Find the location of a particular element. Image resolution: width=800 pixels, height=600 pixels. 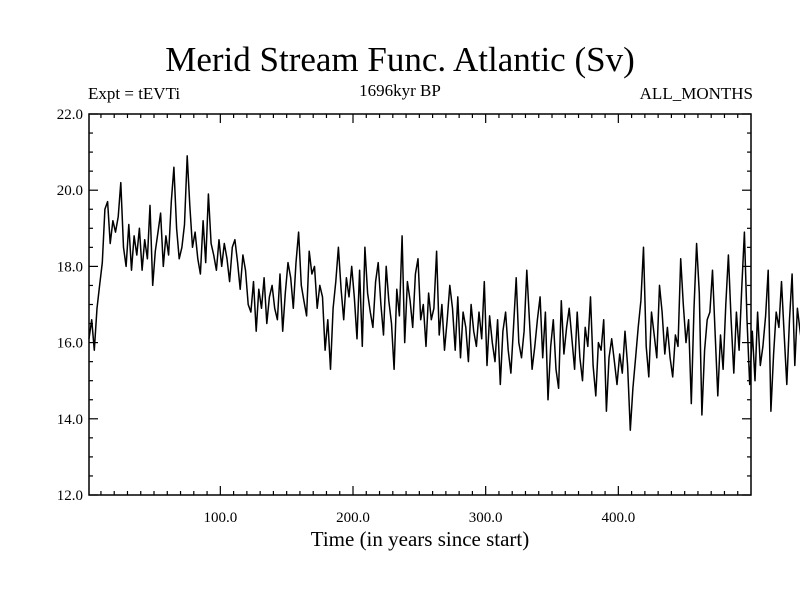

x-tick-label: 400.0 is located at coordinates (618, 518).